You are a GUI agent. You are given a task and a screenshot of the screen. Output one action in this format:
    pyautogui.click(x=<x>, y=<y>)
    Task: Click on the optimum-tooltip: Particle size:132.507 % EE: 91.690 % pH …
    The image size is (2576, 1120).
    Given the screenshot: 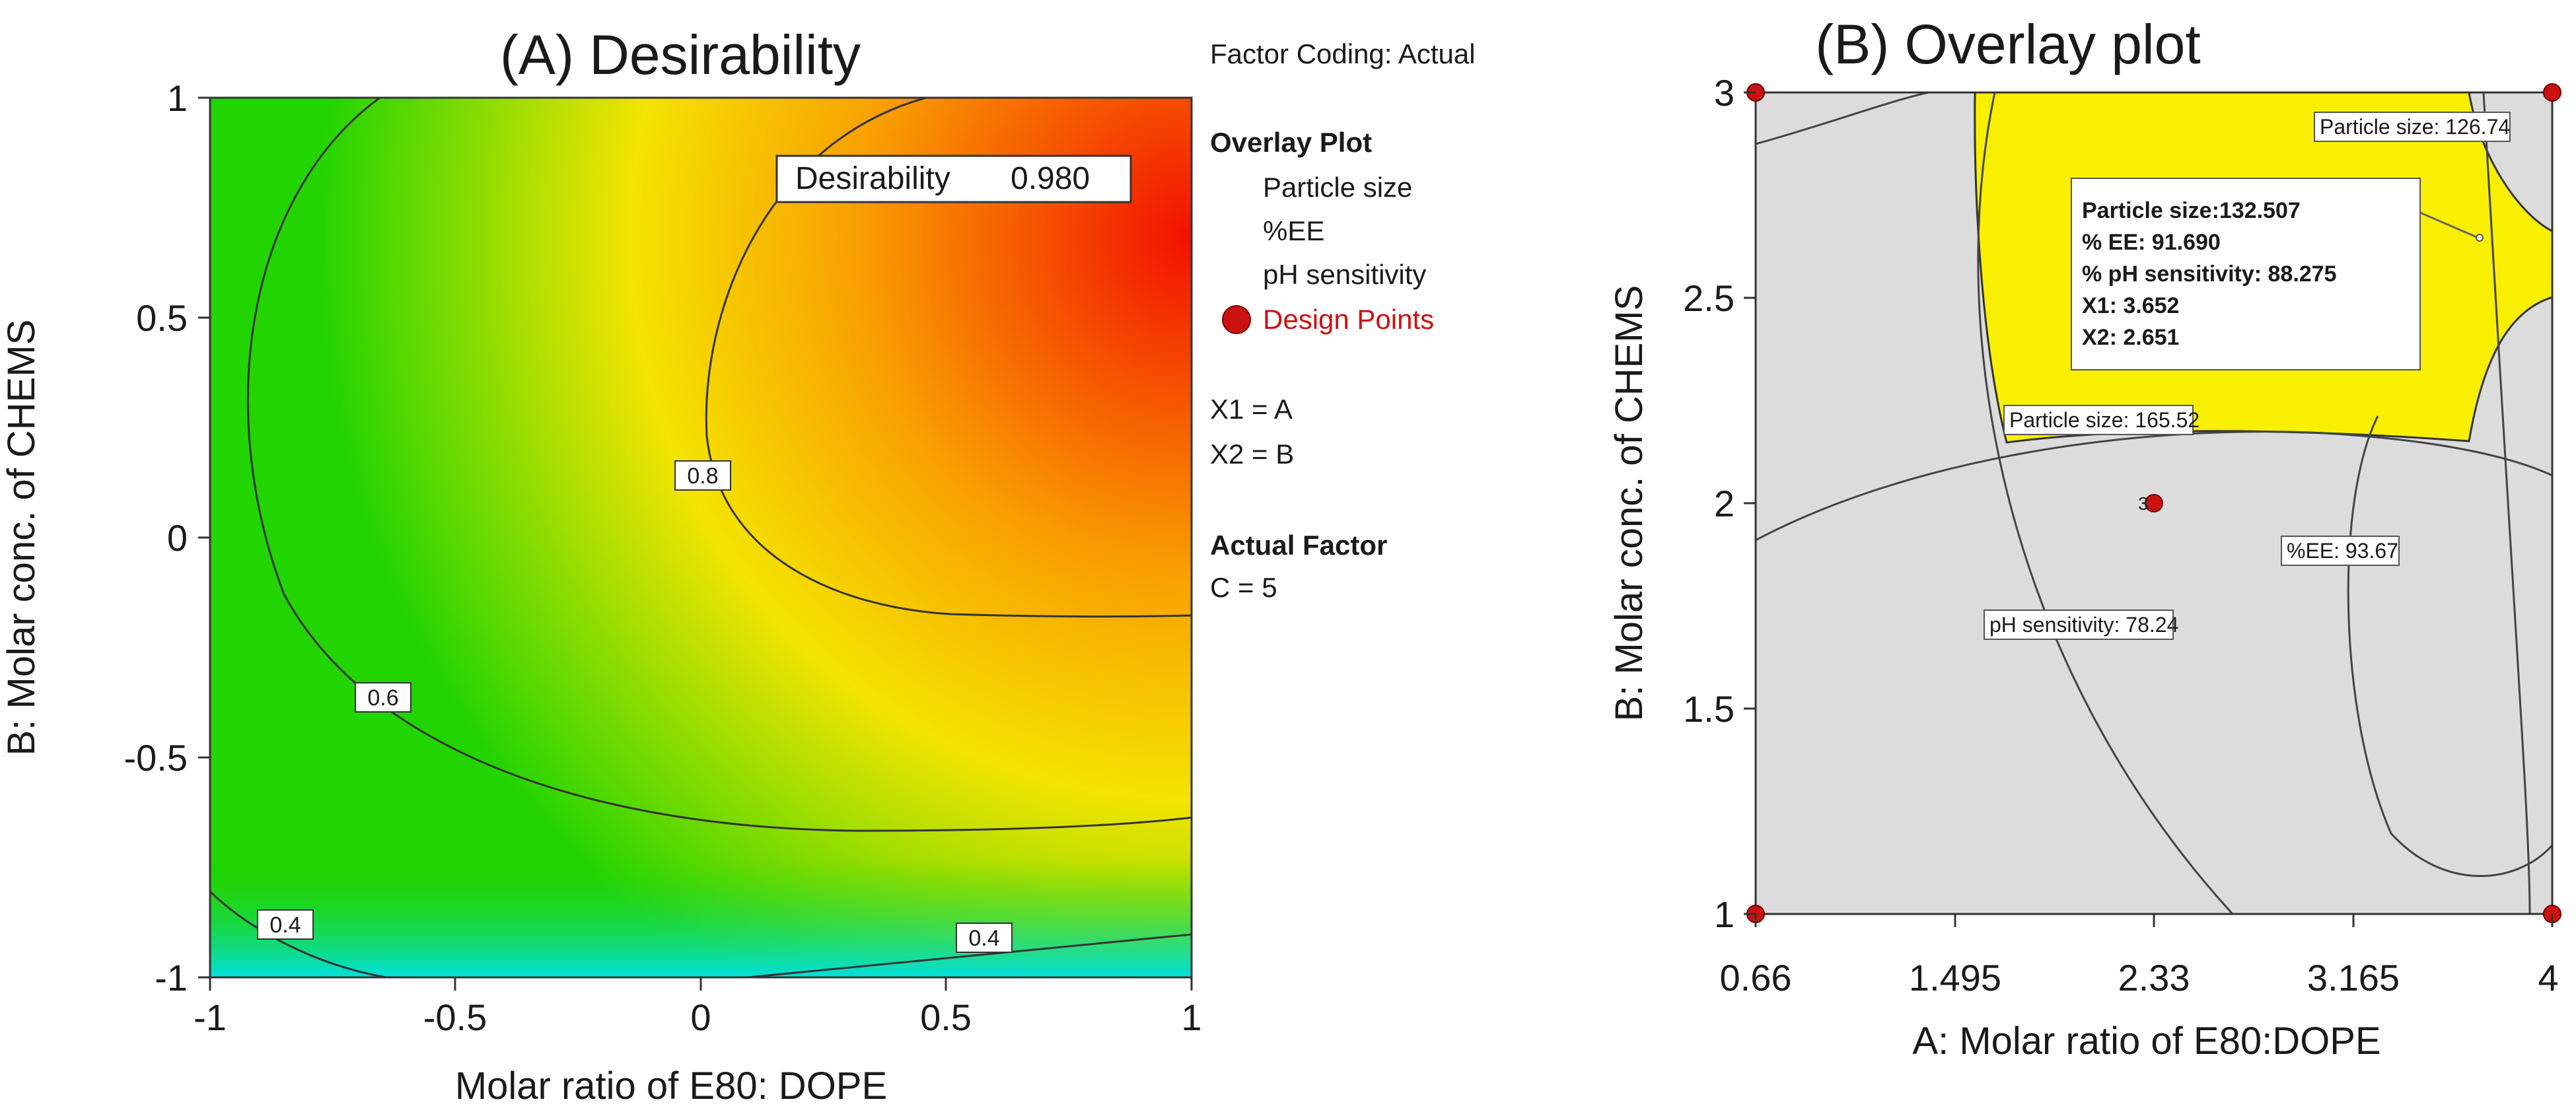 What is the action you would take?
    pyautogui.click(x=2246, y=274)
    